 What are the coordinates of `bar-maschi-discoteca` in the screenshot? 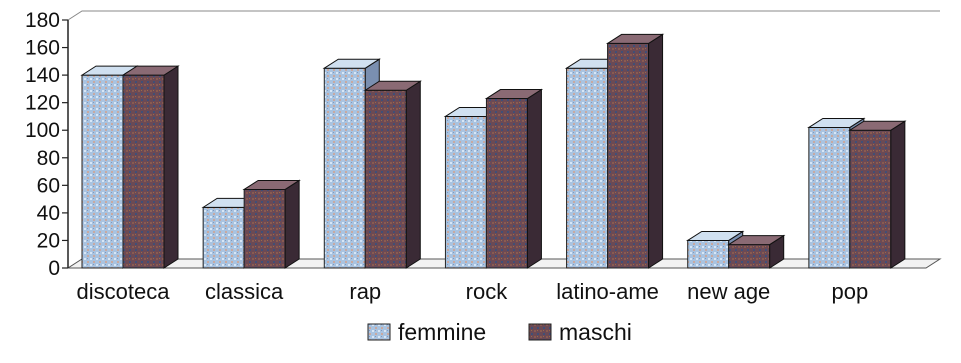 It's located at (150, 167).